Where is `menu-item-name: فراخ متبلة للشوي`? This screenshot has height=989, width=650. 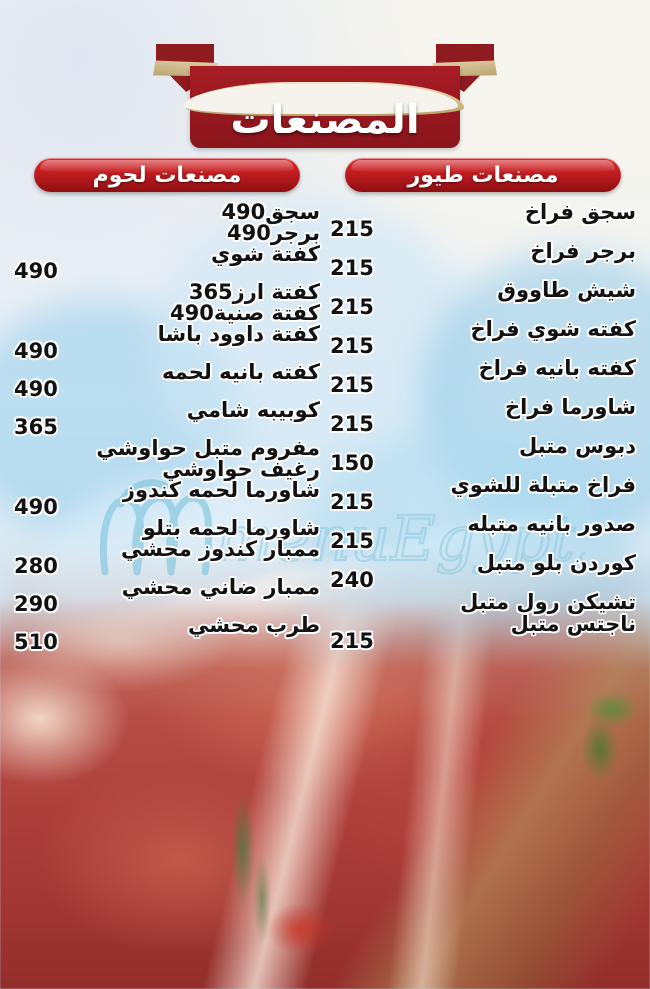
menu-item-name: فراخ متبلة للشوي is located at coordinates (543, 485).